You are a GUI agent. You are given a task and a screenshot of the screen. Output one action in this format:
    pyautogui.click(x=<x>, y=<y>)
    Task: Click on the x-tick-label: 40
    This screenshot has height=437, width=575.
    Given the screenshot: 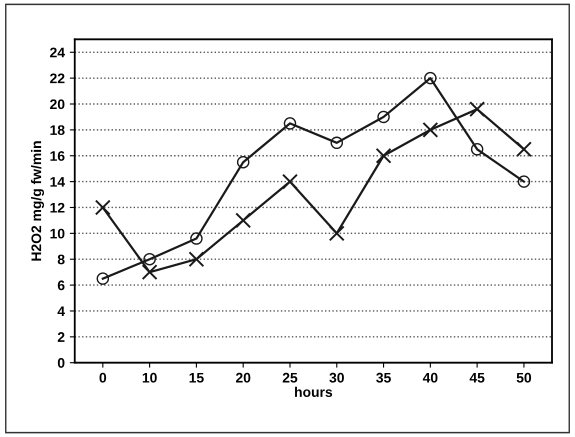 What is the action you would take?
    pyautogui.click(x=430, y=377)
    